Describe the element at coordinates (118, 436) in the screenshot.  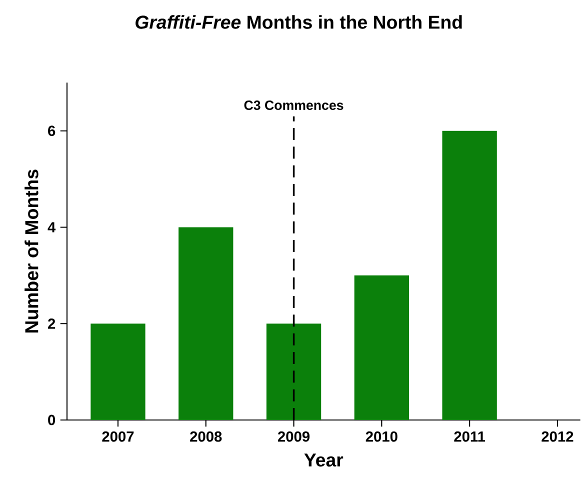
I see `x-tick-label: 2007` at that location.